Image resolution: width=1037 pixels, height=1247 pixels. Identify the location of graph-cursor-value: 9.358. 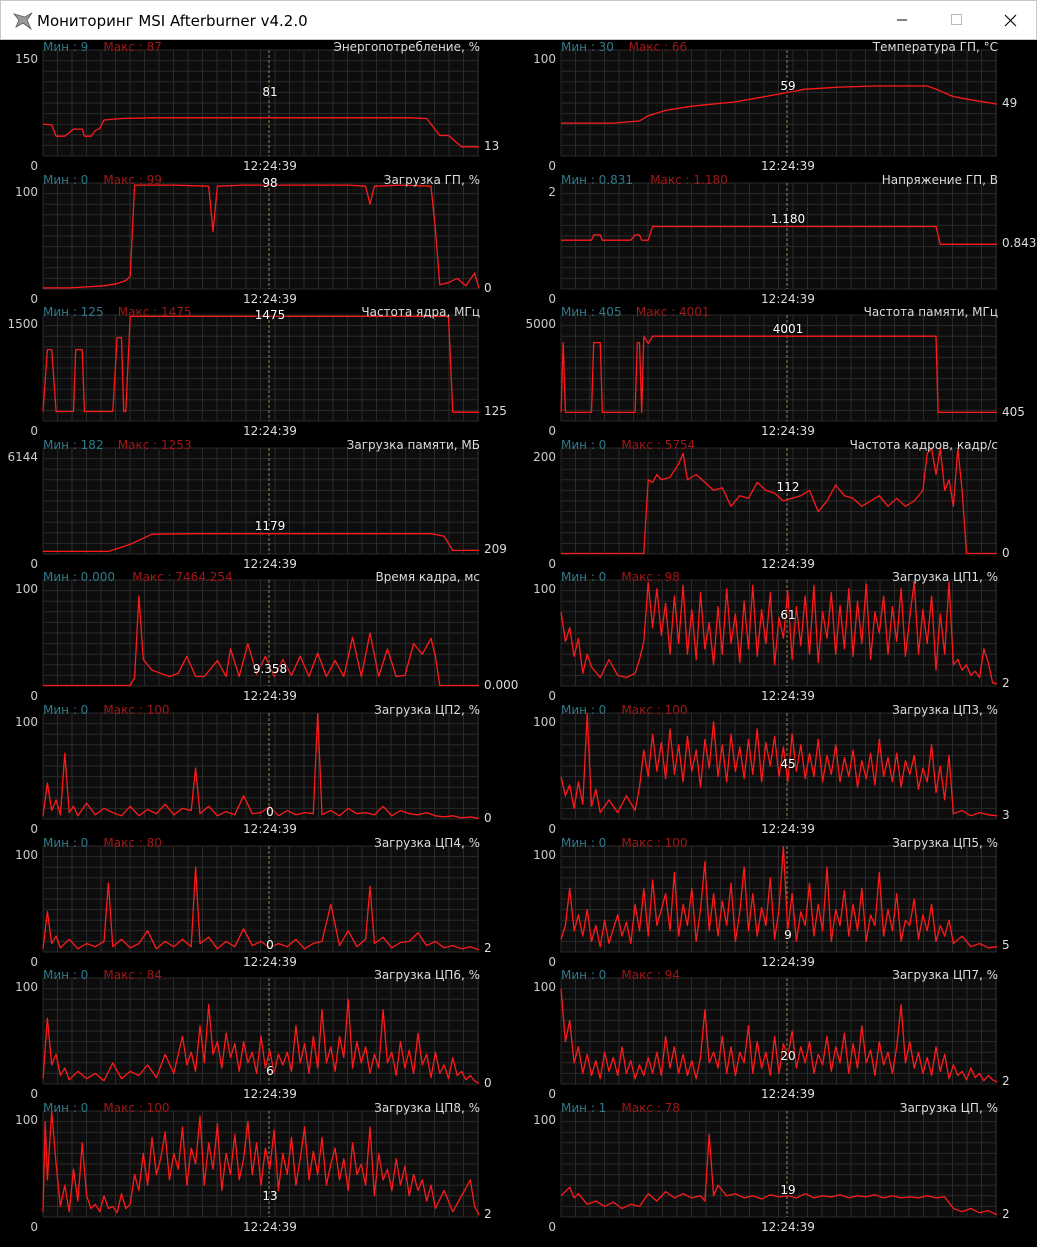
(270, 669).